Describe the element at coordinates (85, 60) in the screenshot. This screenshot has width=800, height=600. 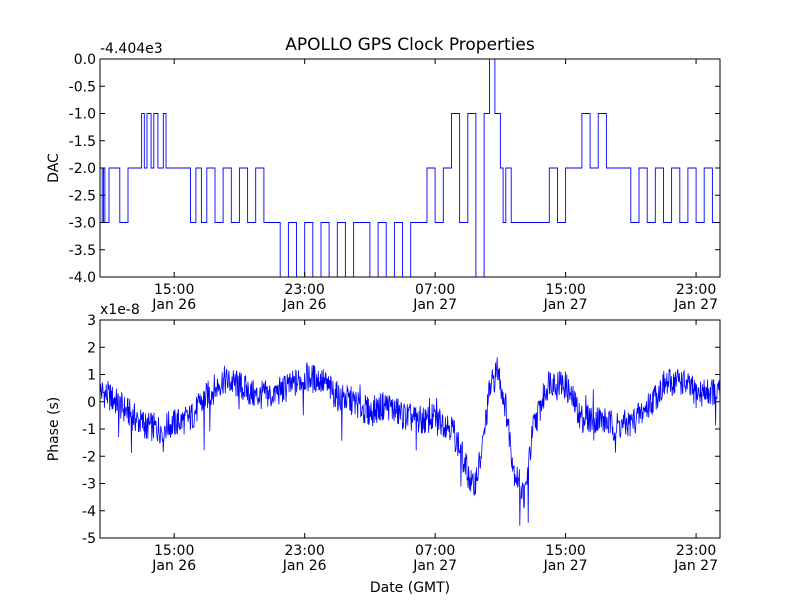
I see `dac-ytick-label: 0.0` at that location.